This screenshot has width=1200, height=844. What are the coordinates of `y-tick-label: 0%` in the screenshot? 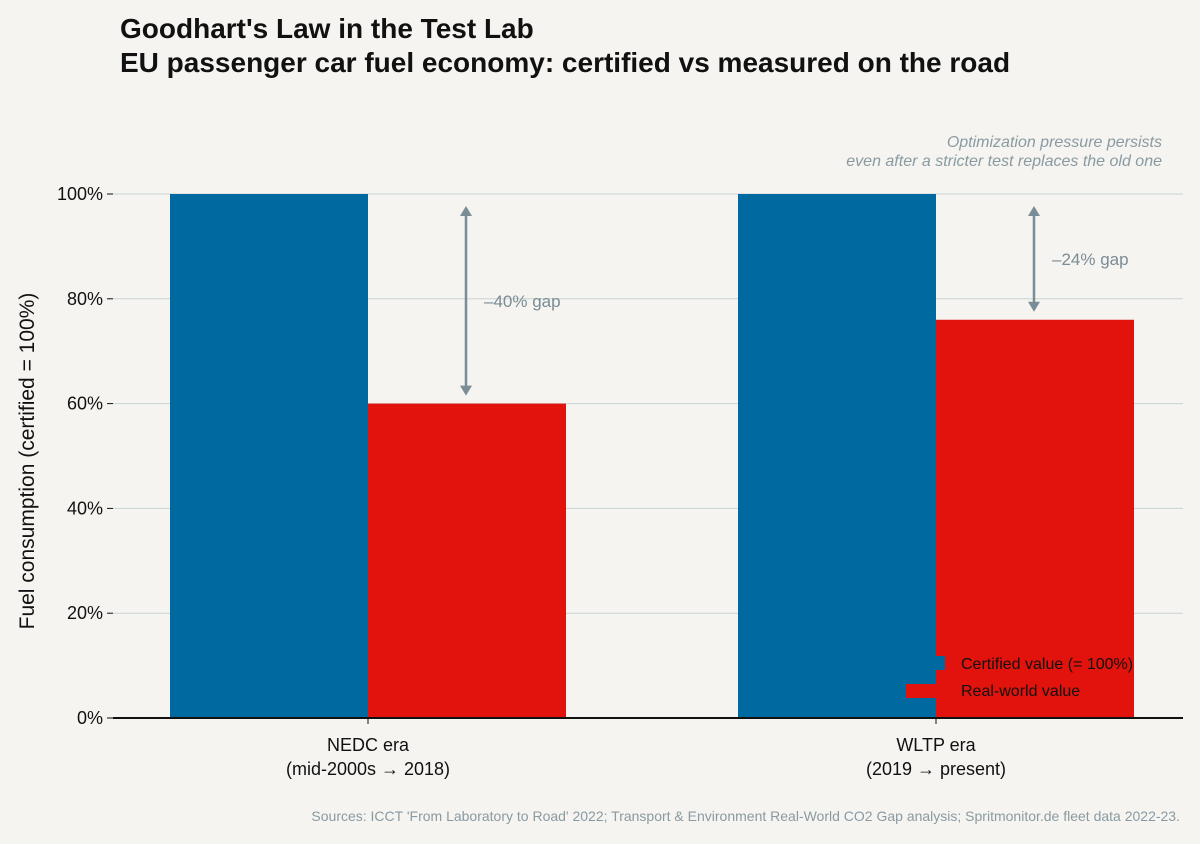 It's located at (90, 718).